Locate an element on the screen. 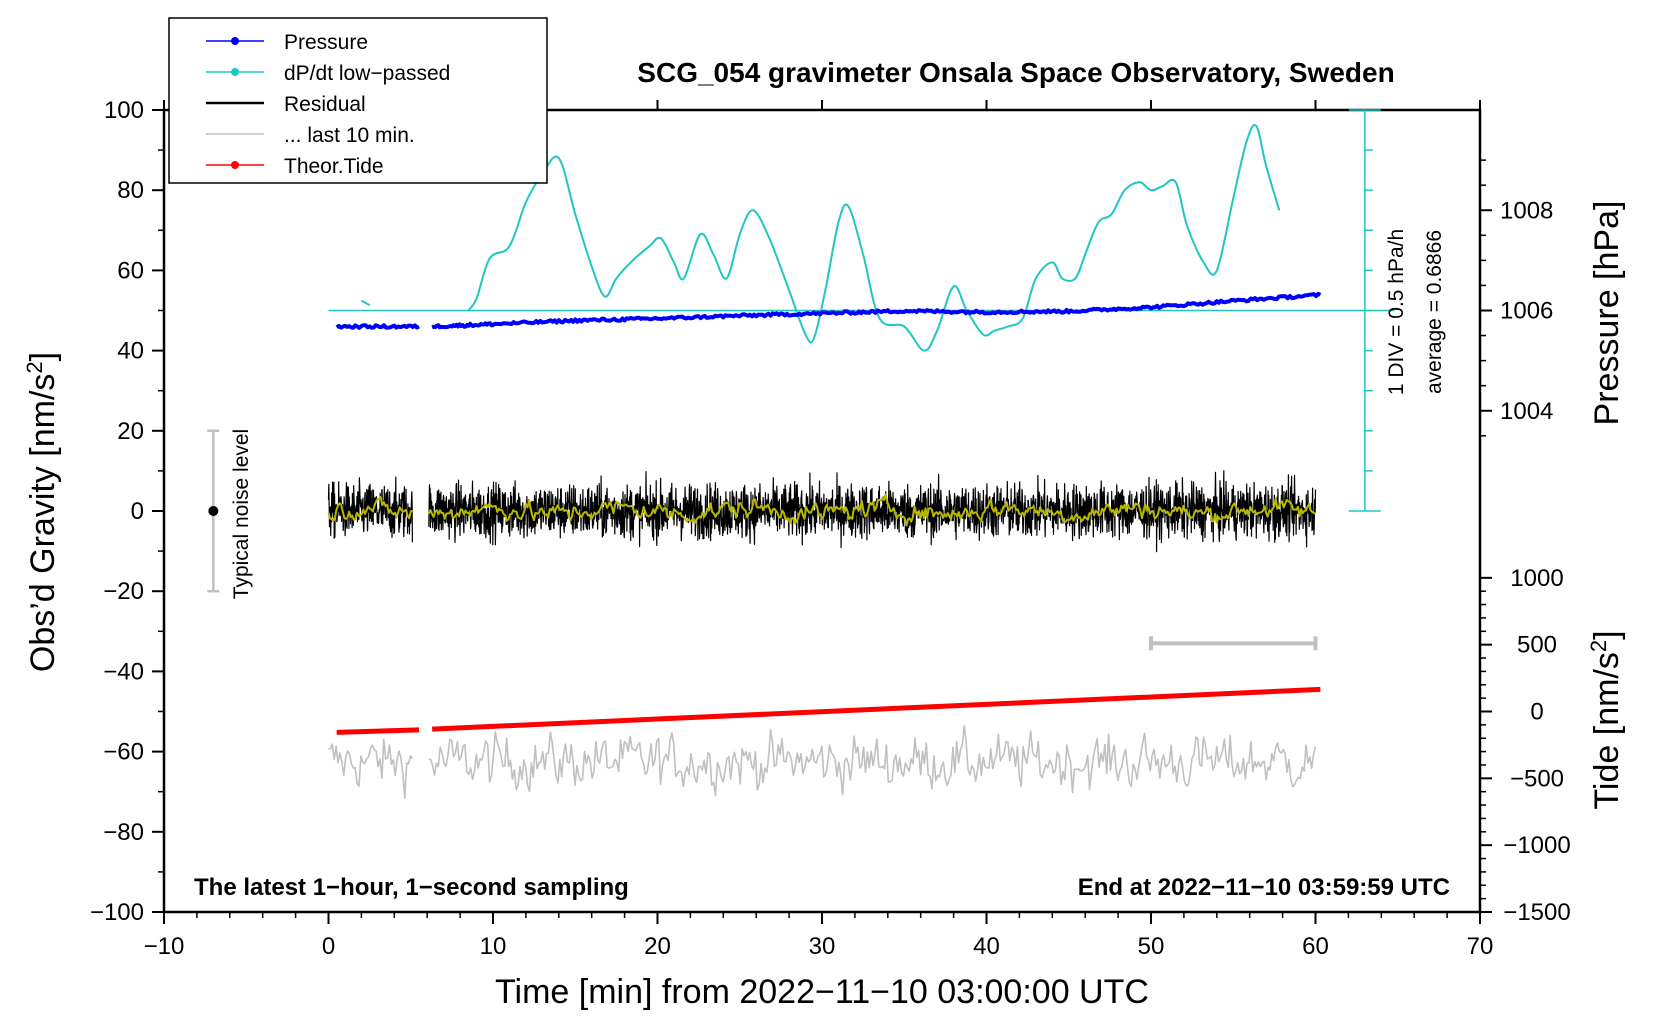 The width and height of the screenshot is (1660, 1020). tide-tick-label: −500 is located at coordinates (1537, 778).